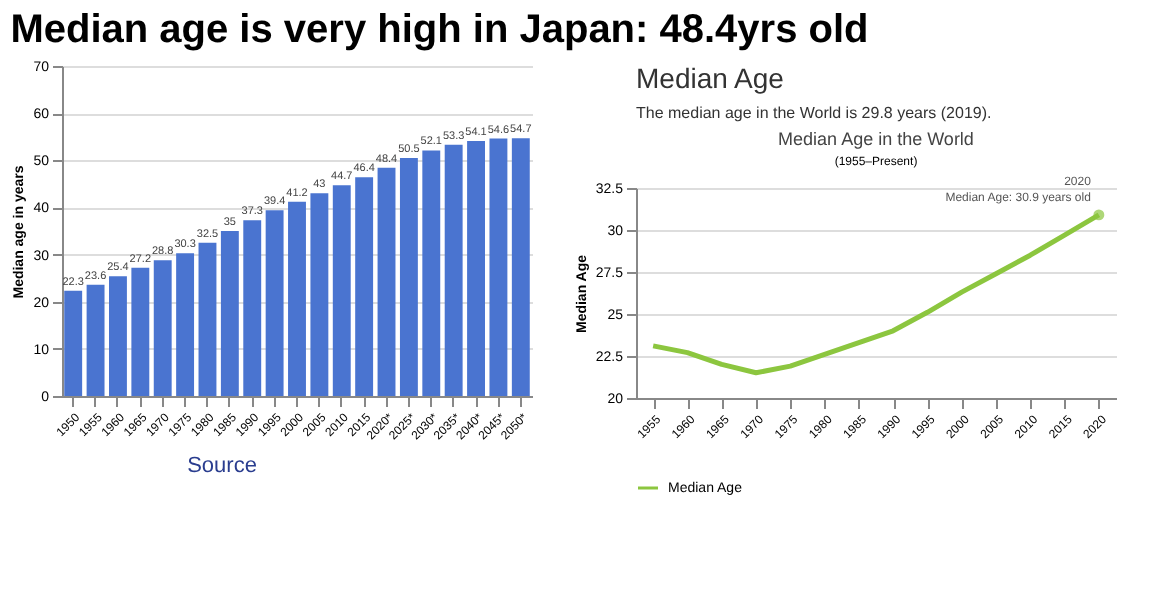 This screenshot has width=1168, height=600. Describe the element at coordinates (710, 78) in the screenshot. I see `text: Median Age` at that location.